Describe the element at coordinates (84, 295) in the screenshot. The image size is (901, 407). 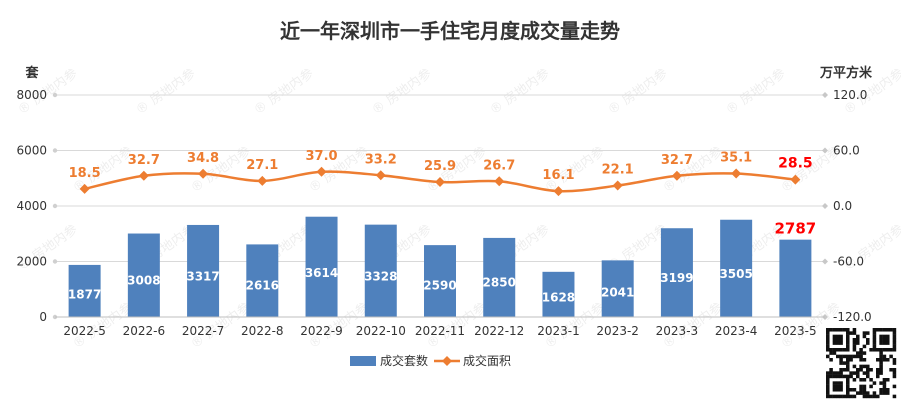
I see `bar-value-label: 1877` at that location.